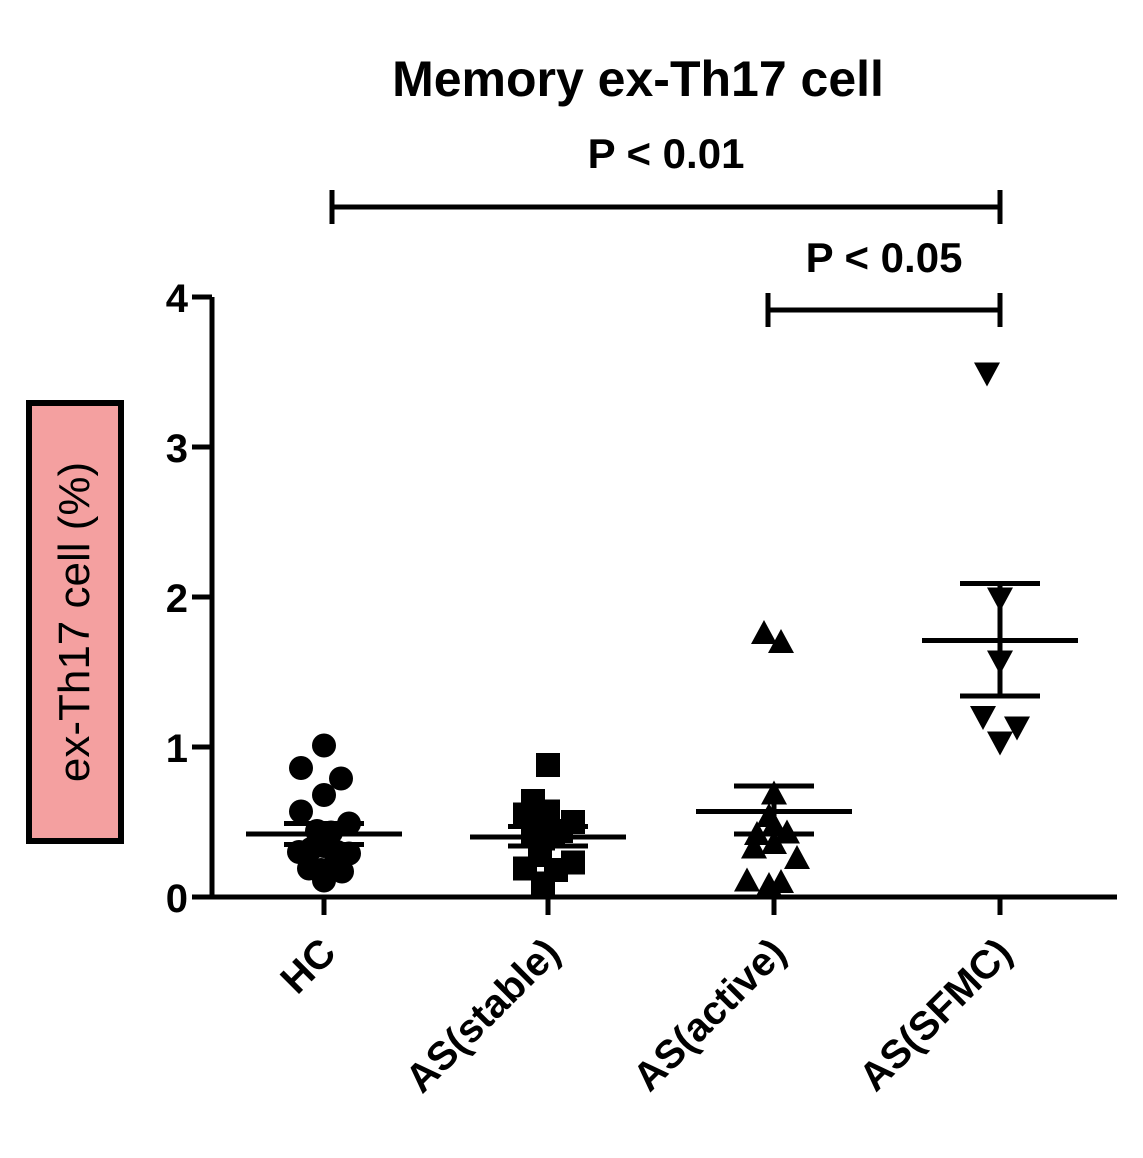 Image resolution: width=1143 pixels, height=1158 pixels. What do you see at coordinates (638, 79) in the screenshot?
I see `chart-title: Memory ex-Th17 cell` at bounding box center [638, 79].